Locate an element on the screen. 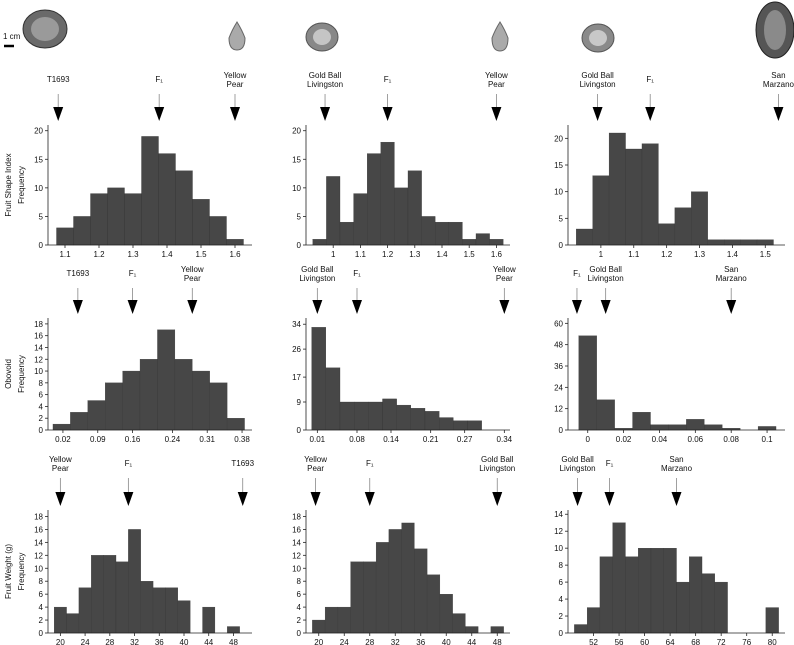 The height and width of the screenshot is (645, 794). x-tick-label: 0.24 is located at coordinates (173, 439).